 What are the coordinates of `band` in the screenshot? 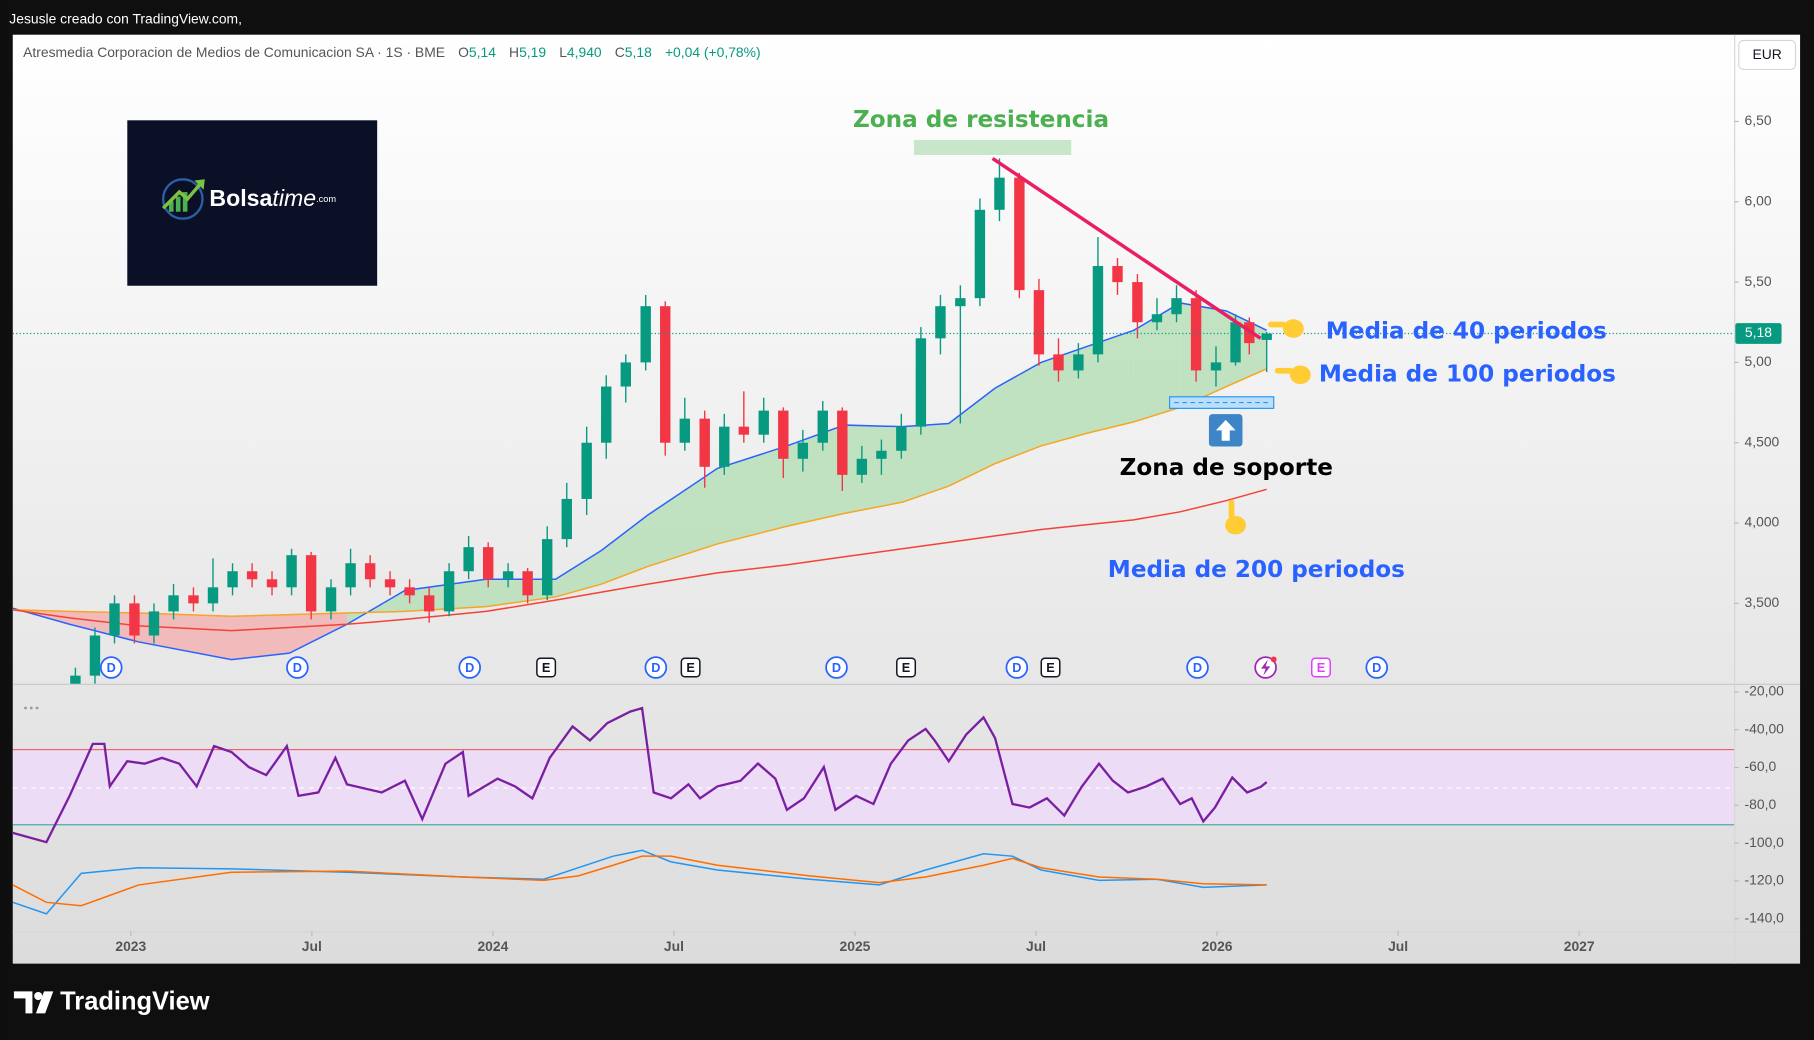 It's located at (873, 787).